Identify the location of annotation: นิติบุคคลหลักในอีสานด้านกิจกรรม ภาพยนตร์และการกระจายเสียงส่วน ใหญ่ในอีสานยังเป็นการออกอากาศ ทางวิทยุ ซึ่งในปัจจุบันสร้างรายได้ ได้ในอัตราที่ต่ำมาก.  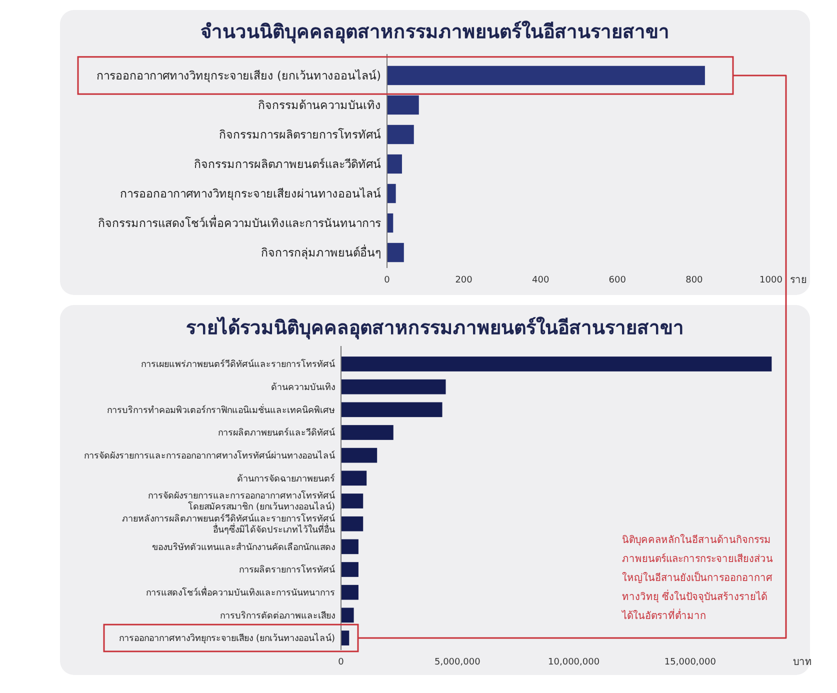
(697, 578).